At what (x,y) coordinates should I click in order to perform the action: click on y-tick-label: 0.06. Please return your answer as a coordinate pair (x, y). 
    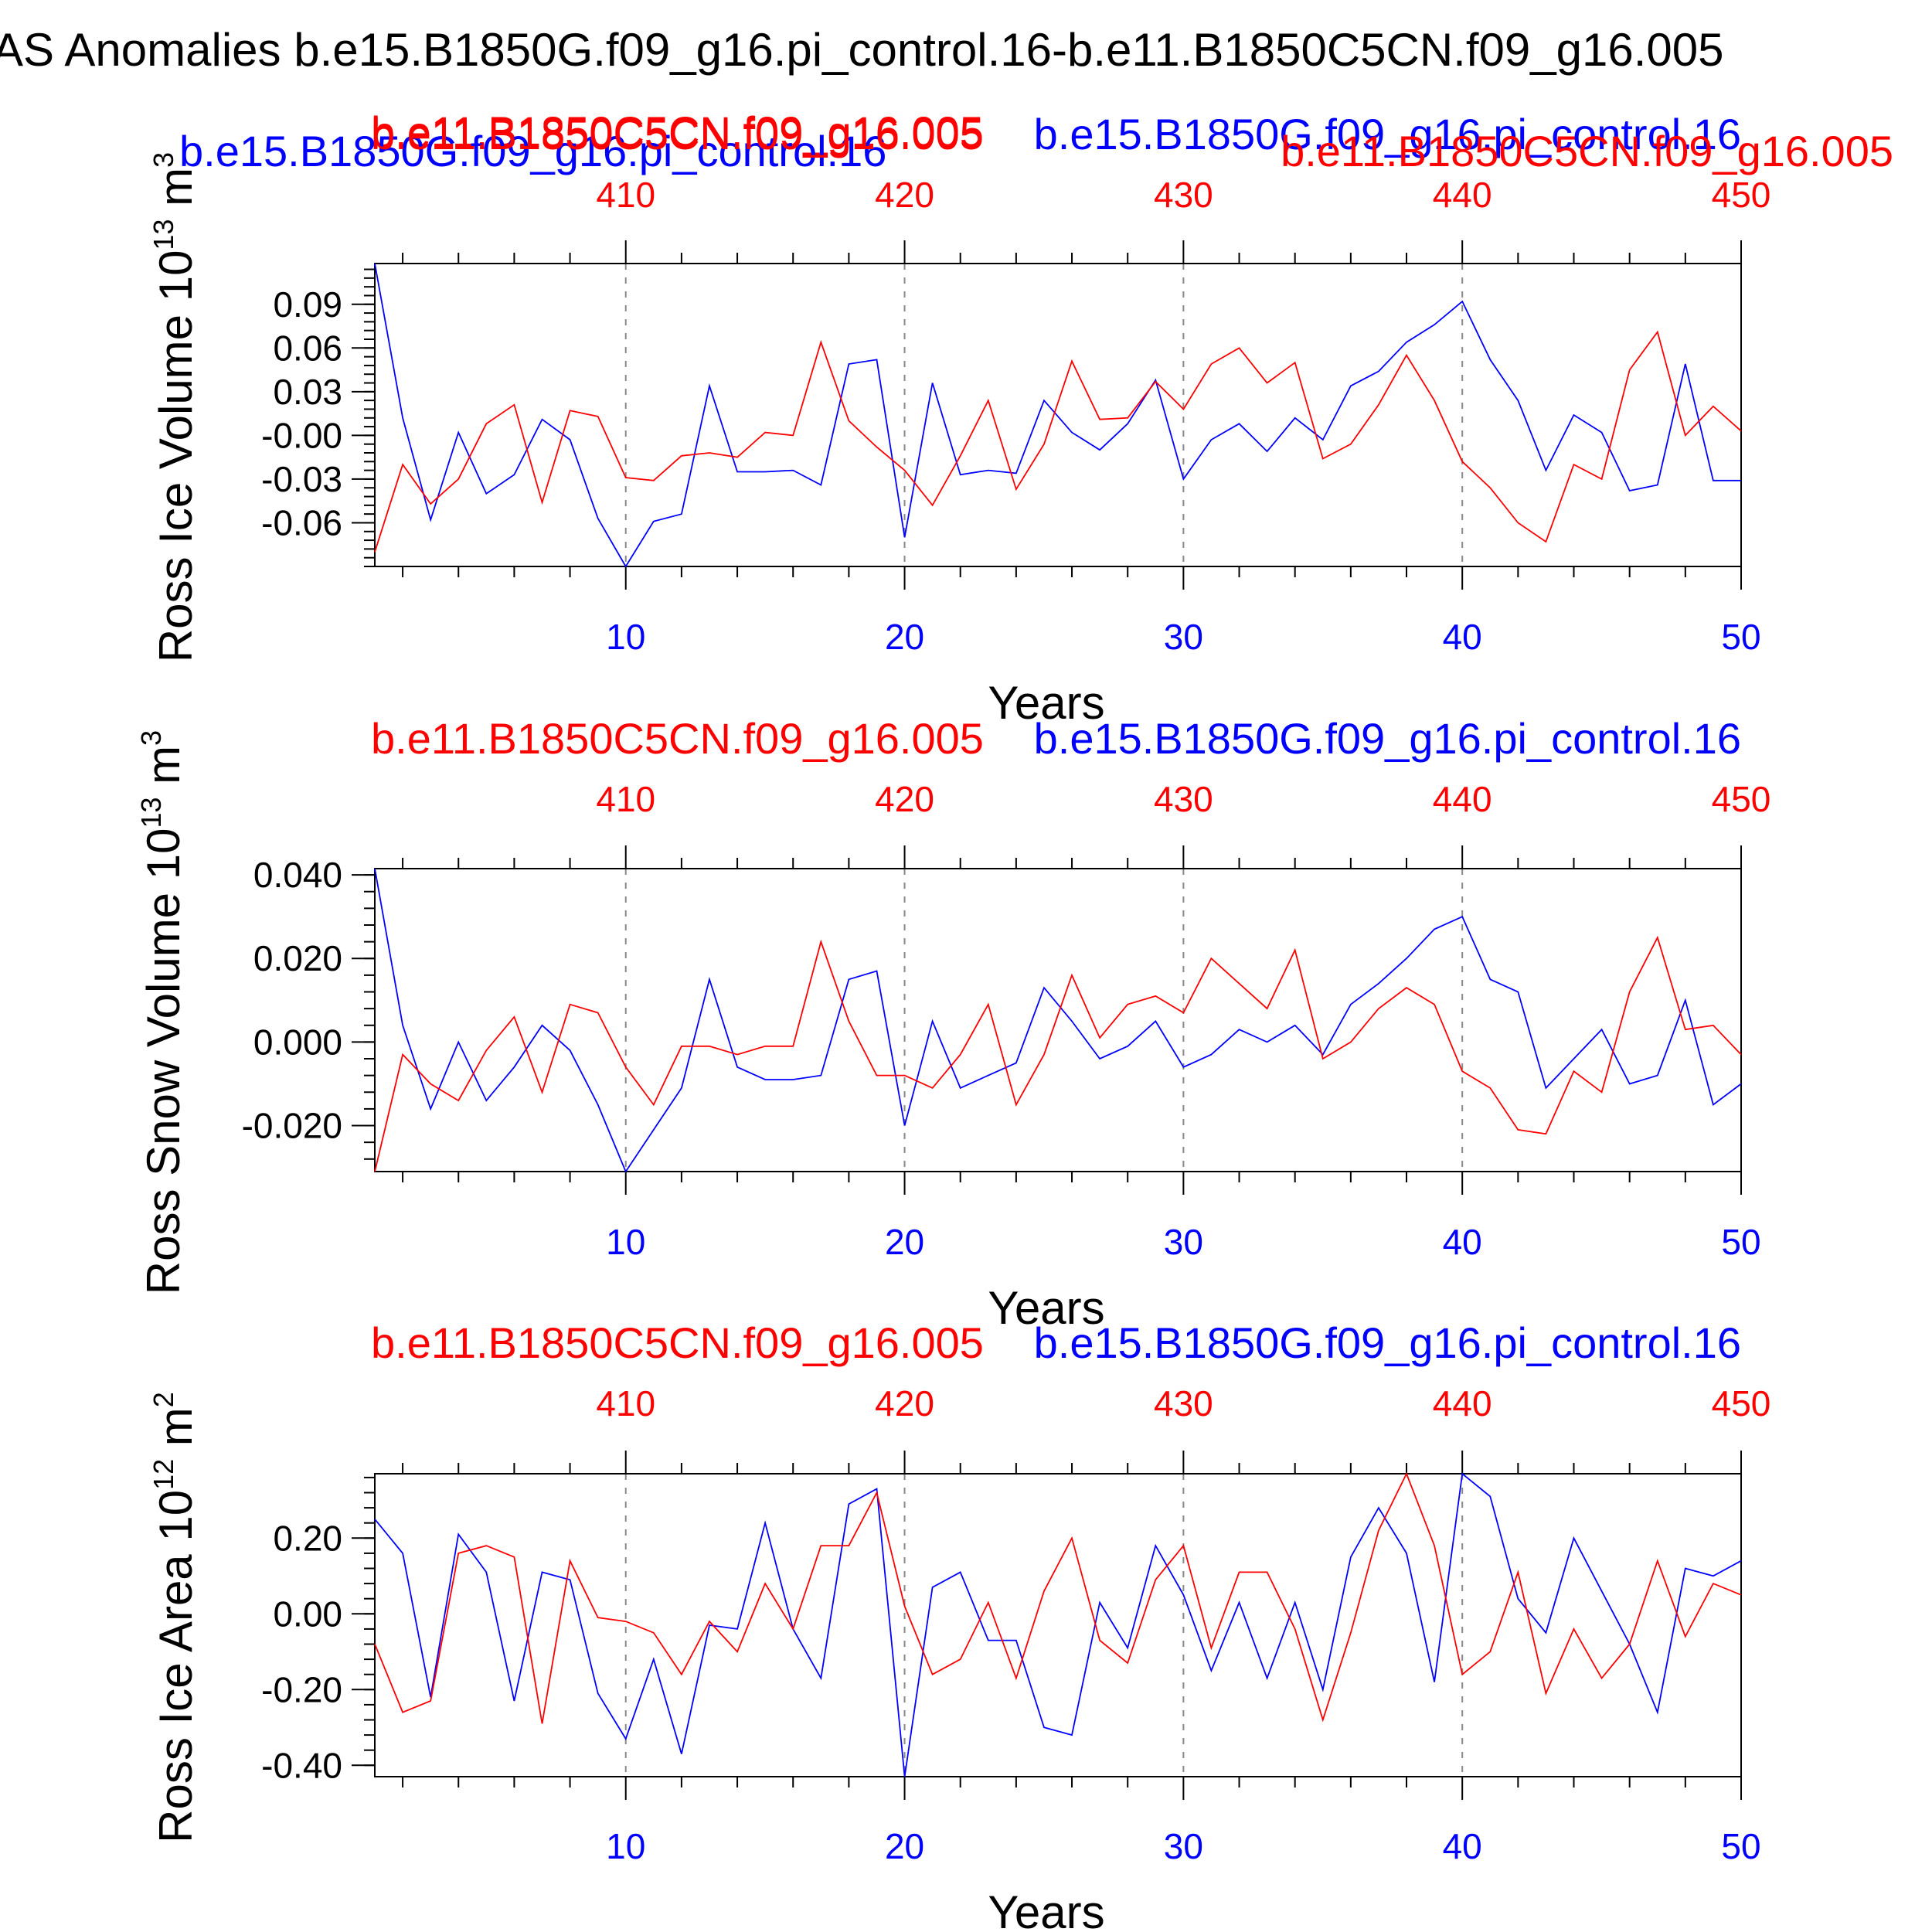
    Looking at the image, I should click on (307, 348).